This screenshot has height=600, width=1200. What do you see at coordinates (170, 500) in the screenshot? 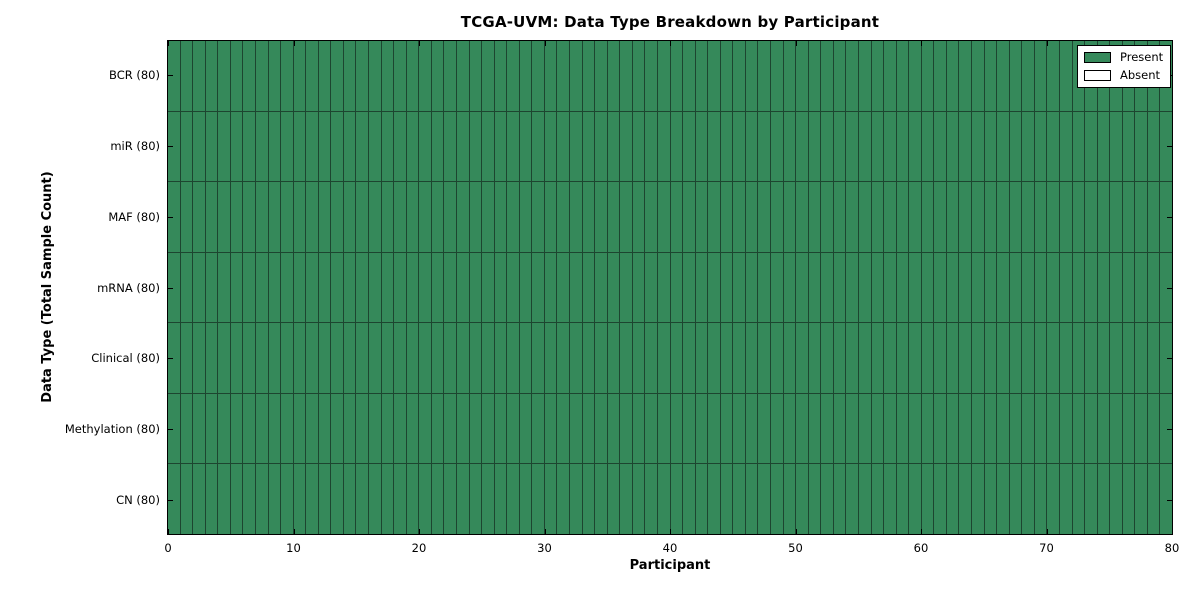
I see `y-tick-mark` at bounding box center [170, 500].